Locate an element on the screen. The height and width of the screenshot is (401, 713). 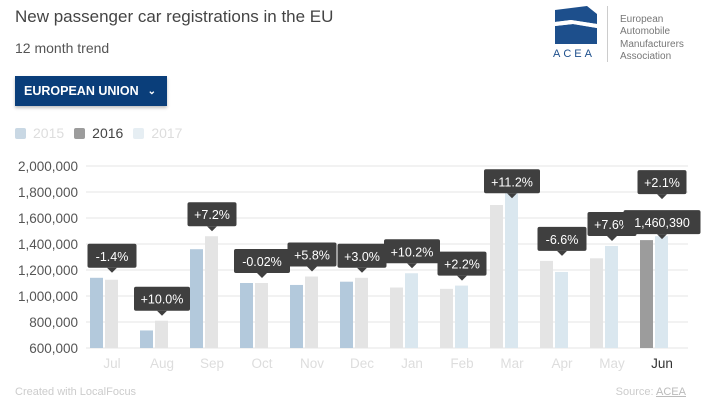
x-tick-label: Aug is located at coordinates (162, 363).